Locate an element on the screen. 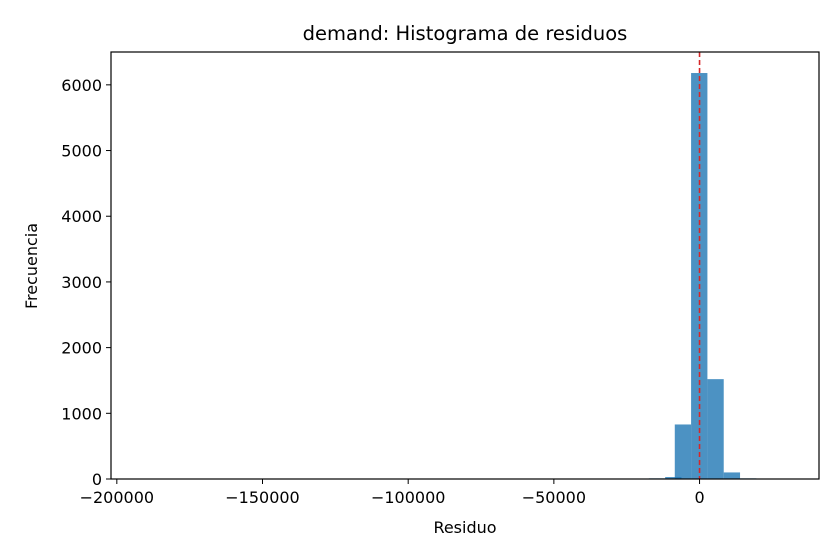 The image size is (840, 560). y-tick-label: 1000 is located at coordinates (81, 413).